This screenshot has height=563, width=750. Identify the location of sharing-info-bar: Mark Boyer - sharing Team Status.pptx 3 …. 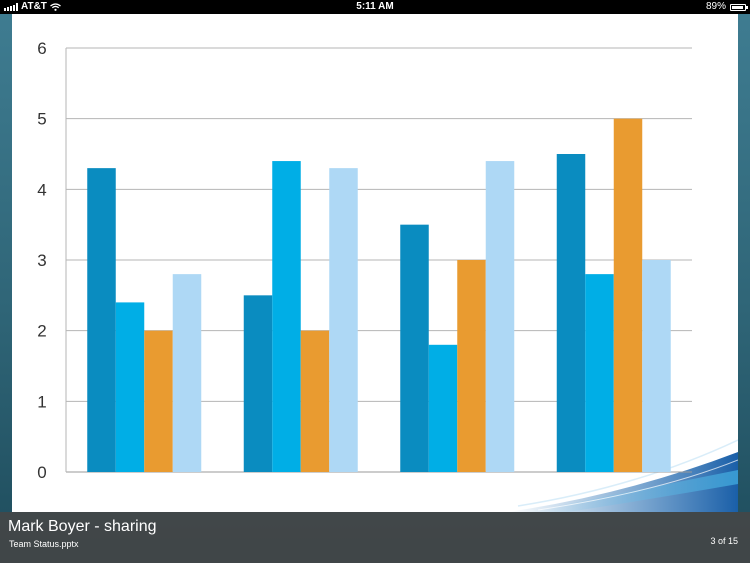
(375, 537).